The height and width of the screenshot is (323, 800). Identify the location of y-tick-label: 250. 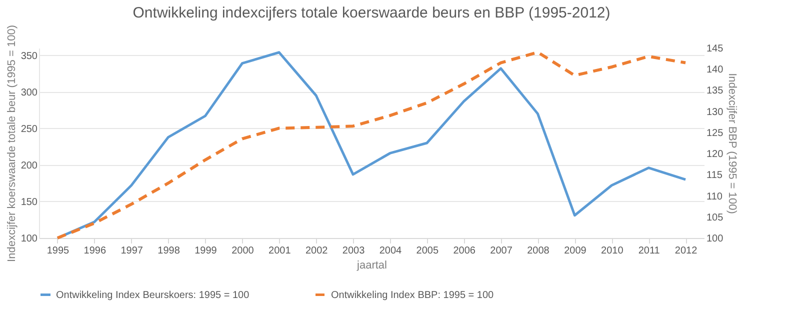
(29, 129).